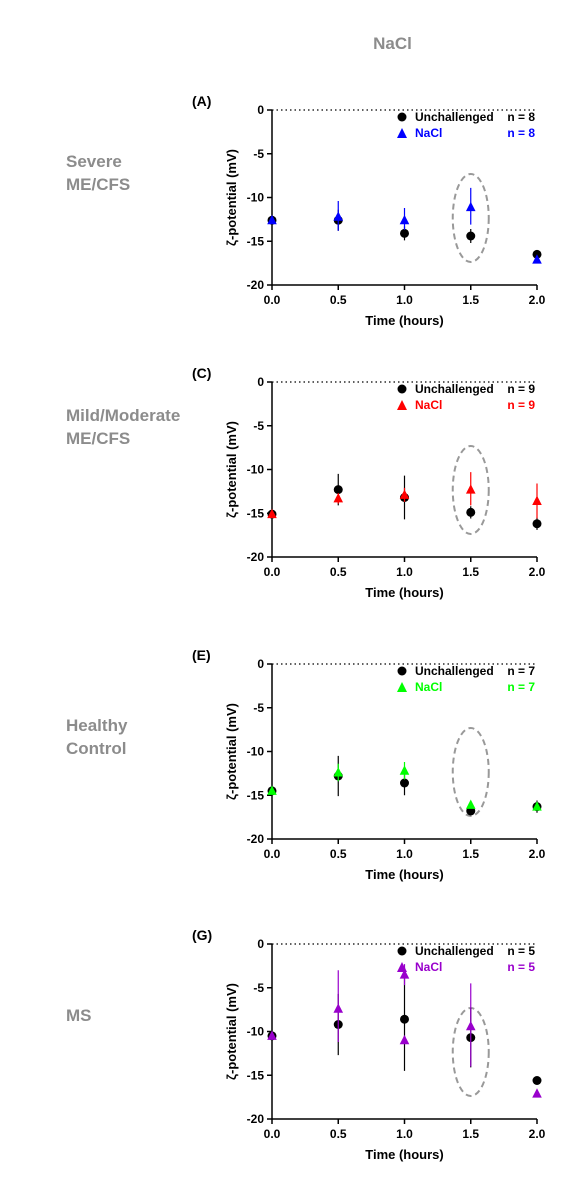 The image size is (585, 1200). Describe the element at coordinates (201, 373) in the screenshot. I see `panel-label: (C)` at that location.